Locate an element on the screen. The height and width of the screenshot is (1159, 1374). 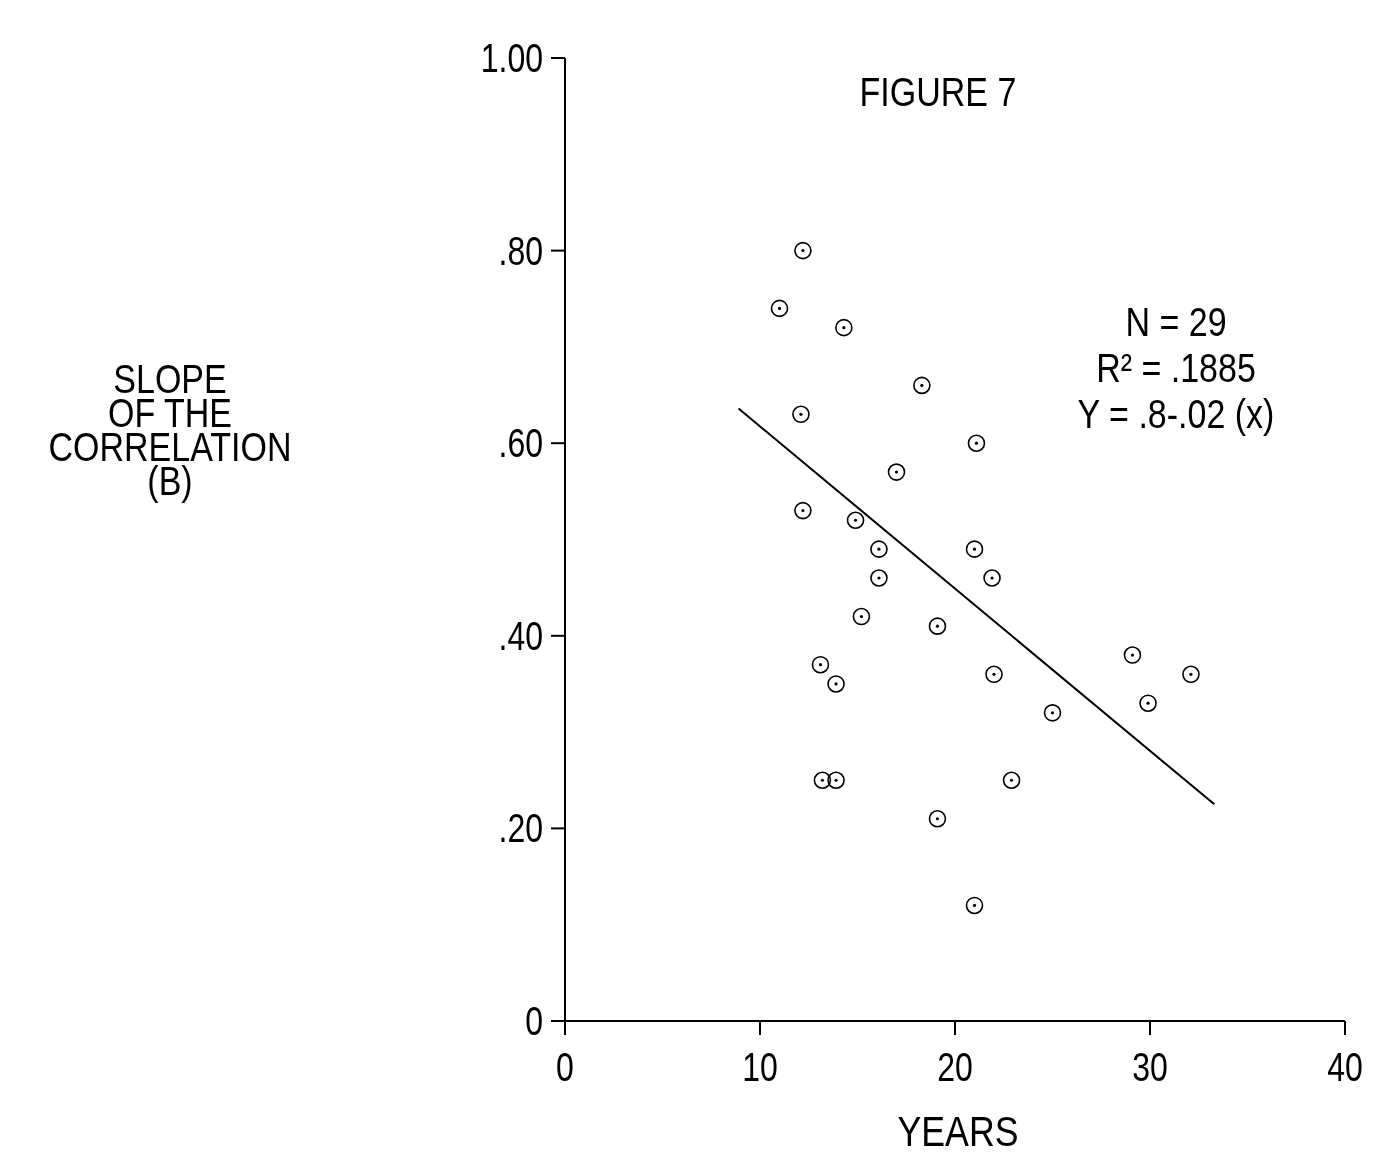
annotation: Y = .8-.02 (x) is located at coordinates (1176, 414).